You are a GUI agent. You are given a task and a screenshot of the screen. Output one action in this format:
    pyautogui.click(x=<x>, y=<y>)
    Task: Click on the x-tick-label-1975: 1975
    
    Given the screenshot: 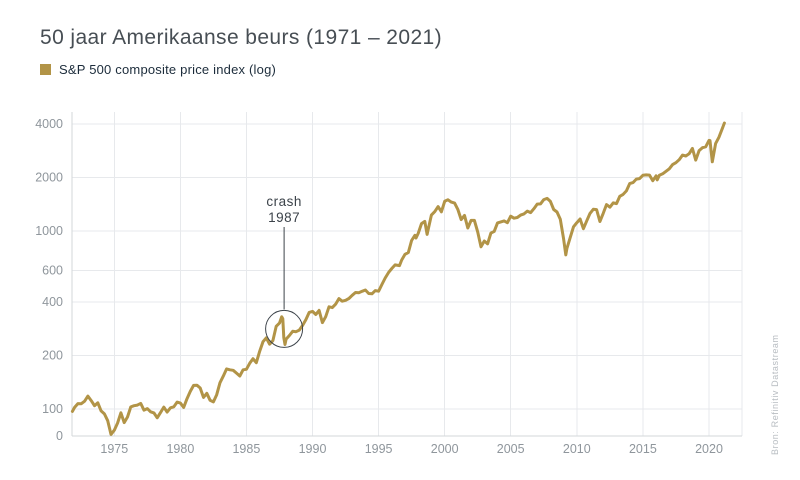 What is the action you would take?
    pyautogui.click(x=114, y=449)
    